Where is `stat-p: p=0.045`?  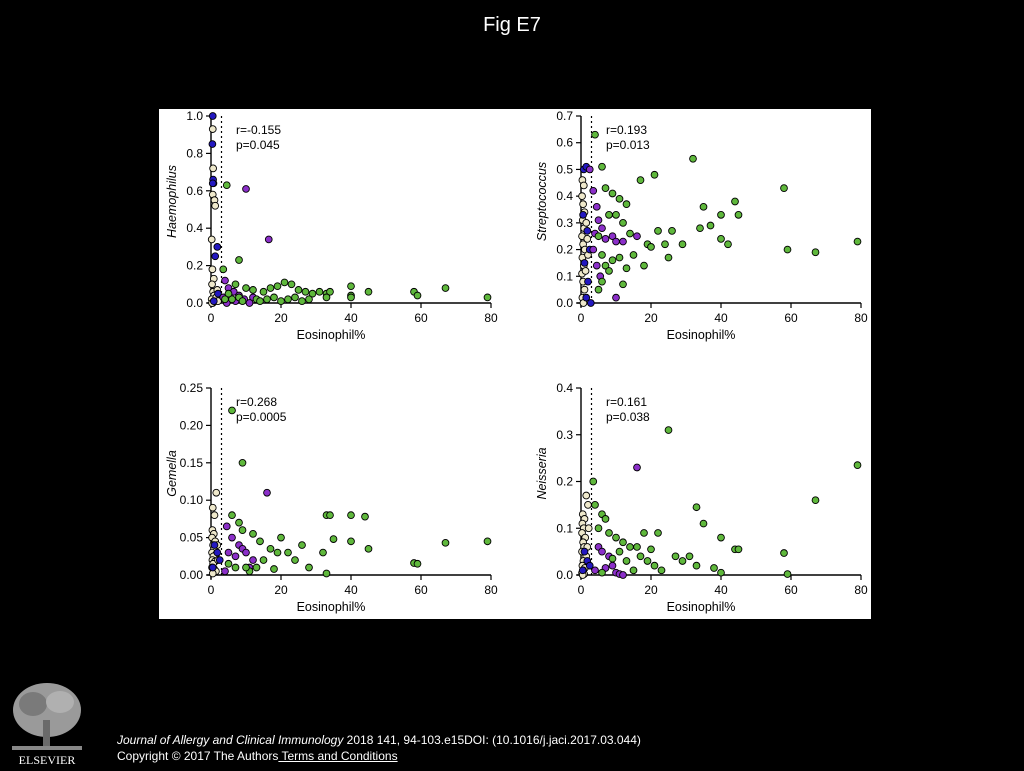
stat-p: p=0.045 is located at coordinates (258, 145).